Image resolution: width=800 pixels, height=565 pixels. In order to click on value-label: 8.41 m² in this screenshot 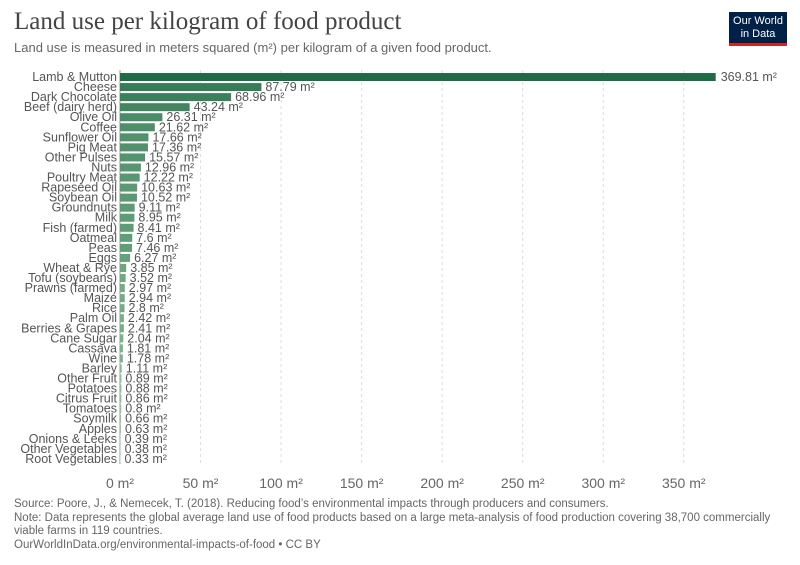, I will do `click(159, 228)`.